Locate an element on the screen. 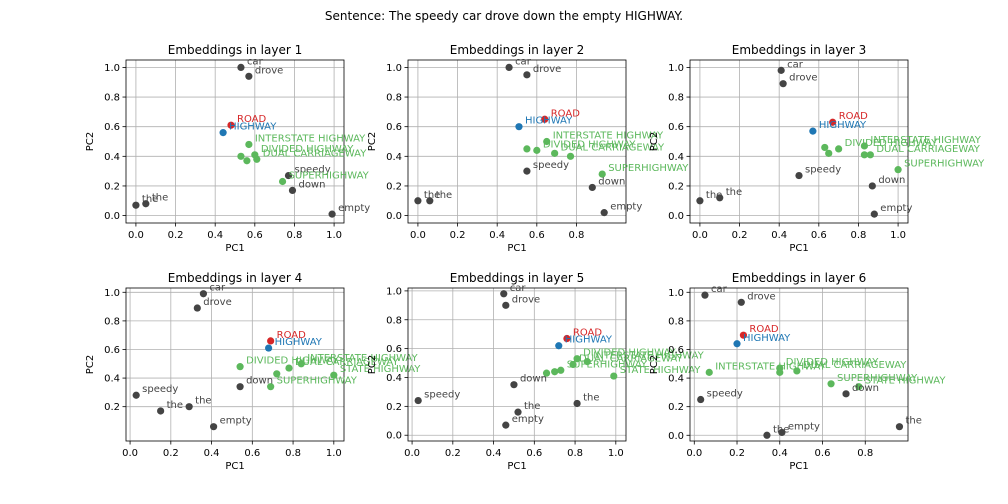  subplot-title: Embeddings in layer 2 is located at coordinates (517, 50).